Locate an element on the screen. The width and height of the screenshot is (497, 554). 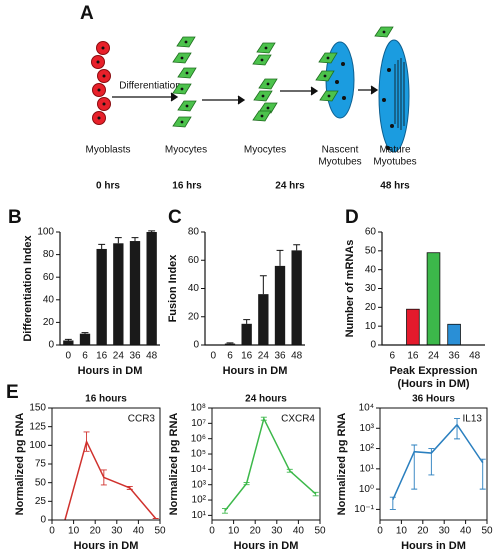
y-tick-label: 10² is located at coordinates (199, 500).